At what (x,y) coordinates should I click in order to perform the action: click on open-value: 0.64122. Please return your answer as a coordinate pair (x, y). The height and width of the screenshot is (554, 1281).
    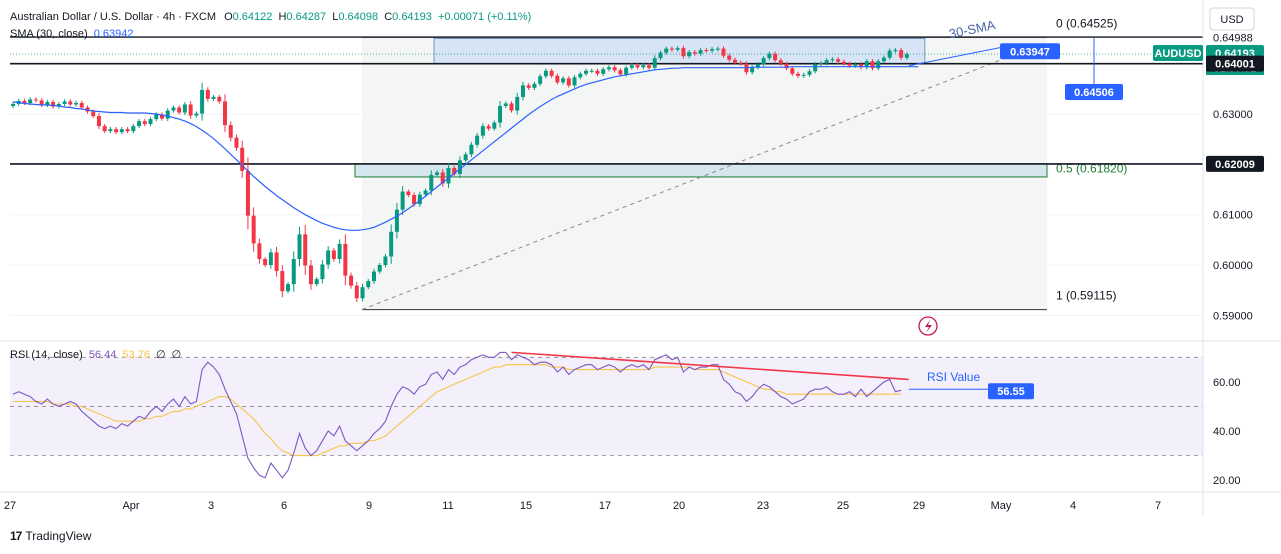
    Looking at the image, I should click on (252, 17).